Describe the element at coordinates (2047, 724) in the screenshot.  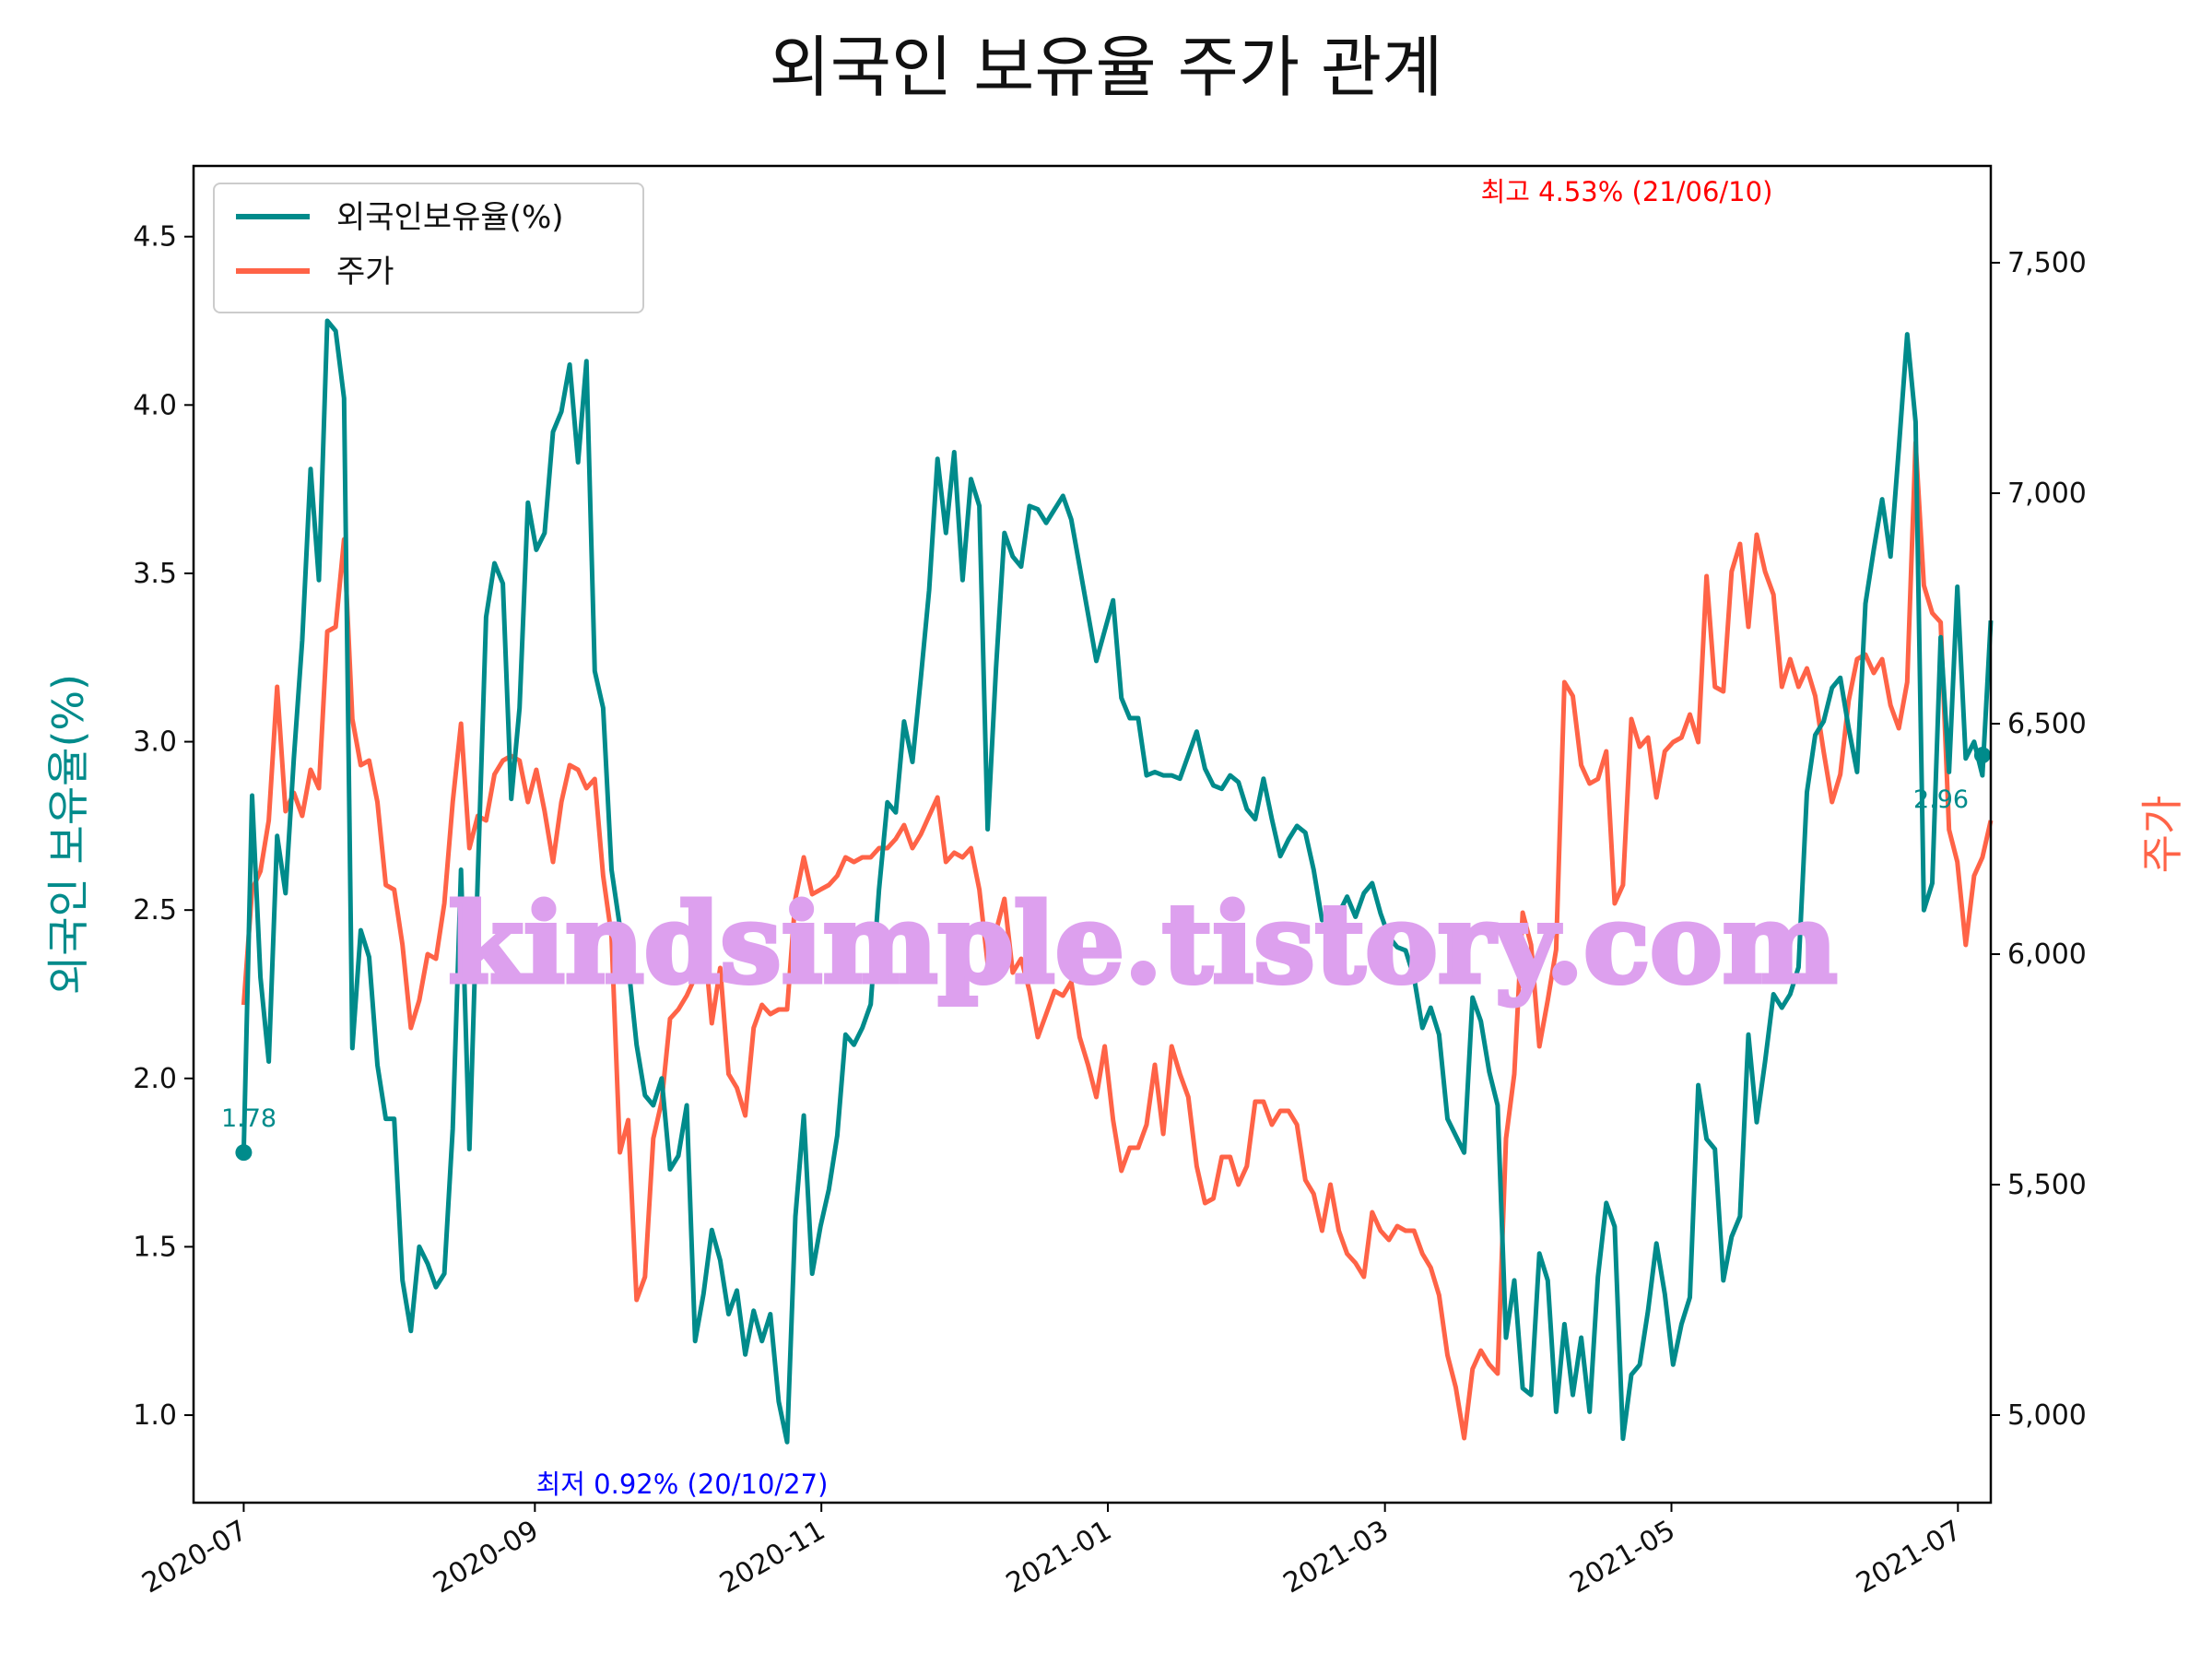
I see `right-tick-label: 6,500` at that location.